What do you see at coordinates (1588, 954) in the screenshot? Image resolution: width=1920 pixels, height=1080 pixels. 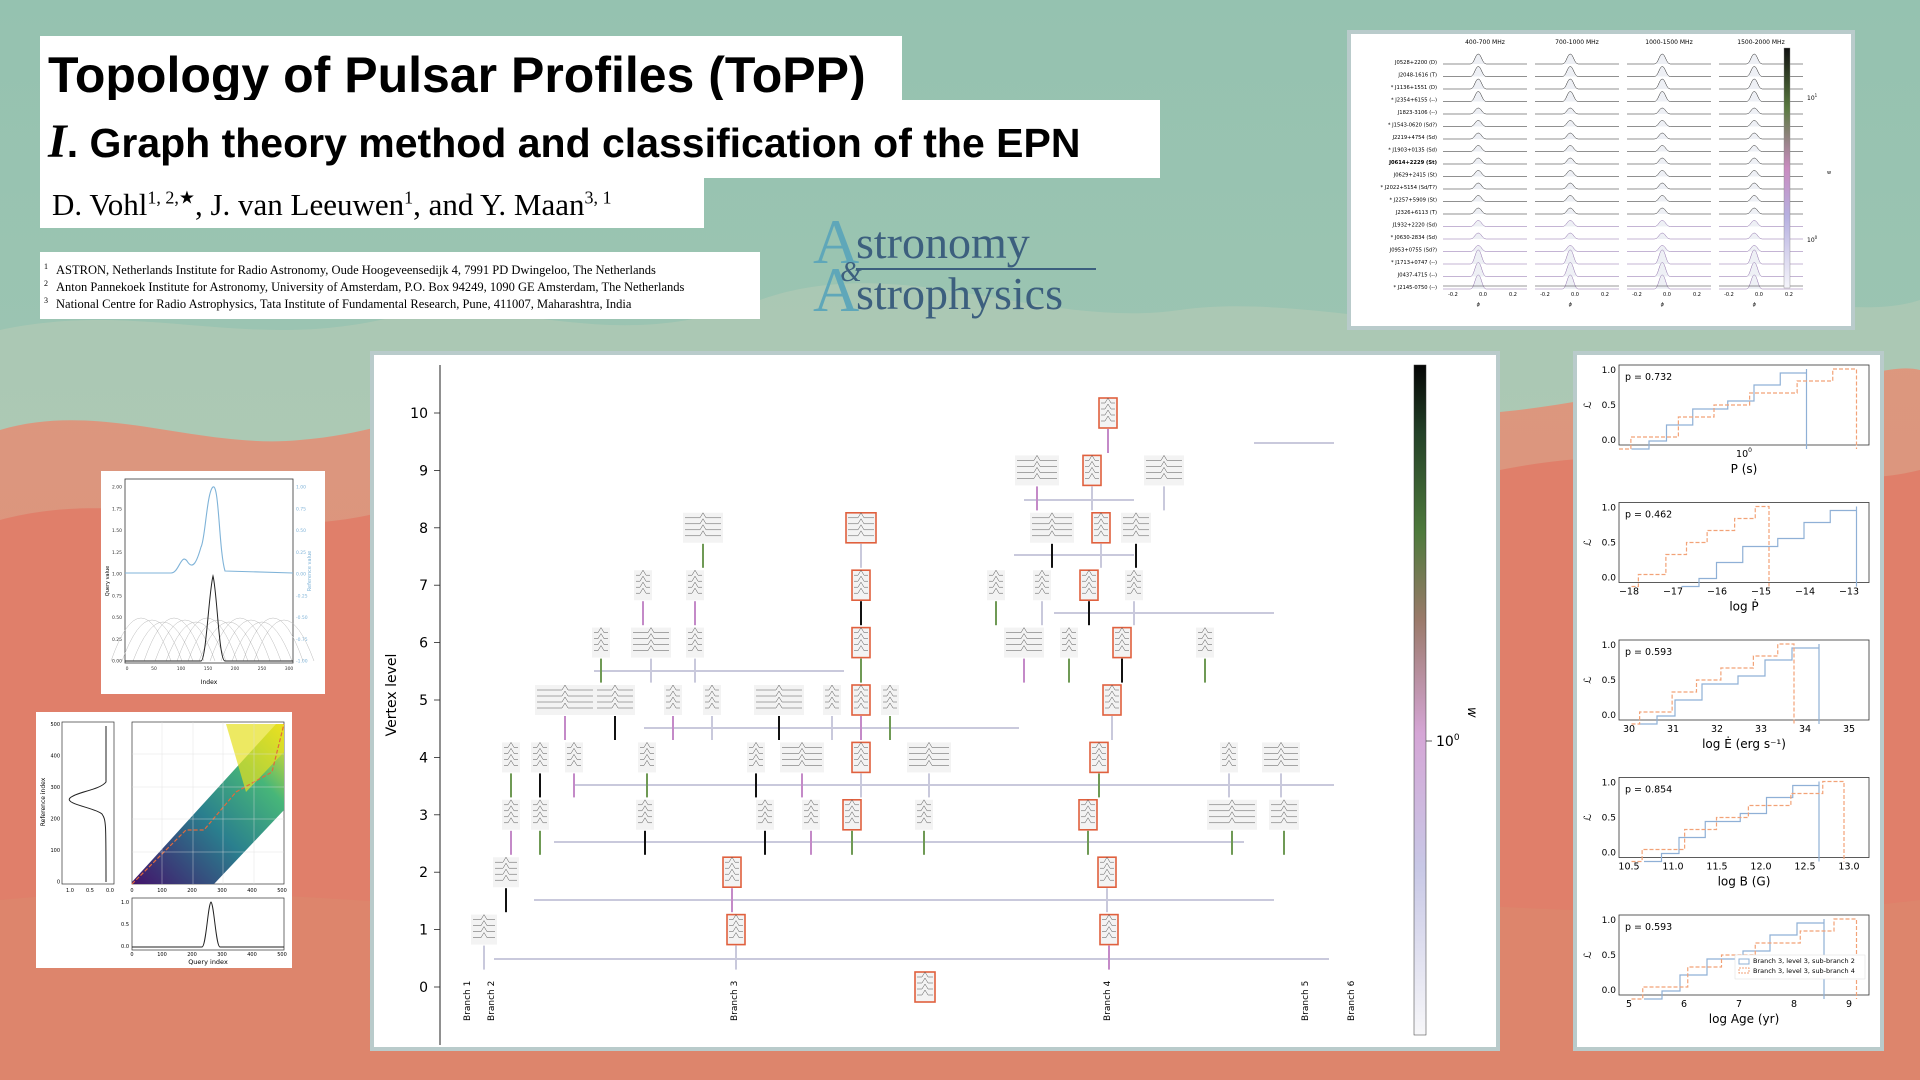 I see `cdf-ylabel: ℒ` at bounding box center [1588, 954].